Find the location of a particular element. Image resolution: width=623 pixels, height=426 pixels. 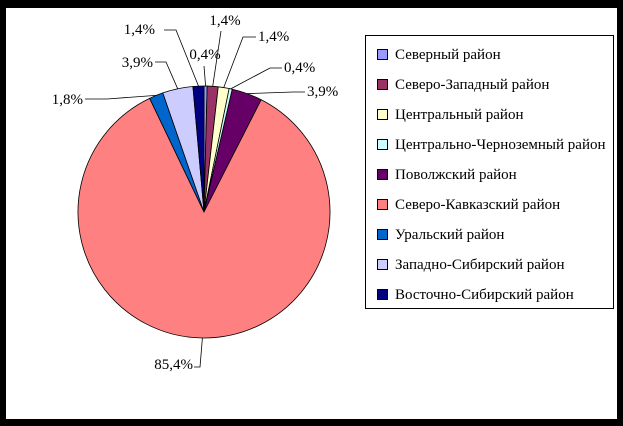

legend-item-severo-zapadnyj: Северо-Западный район is located at coordinates (493, 92).